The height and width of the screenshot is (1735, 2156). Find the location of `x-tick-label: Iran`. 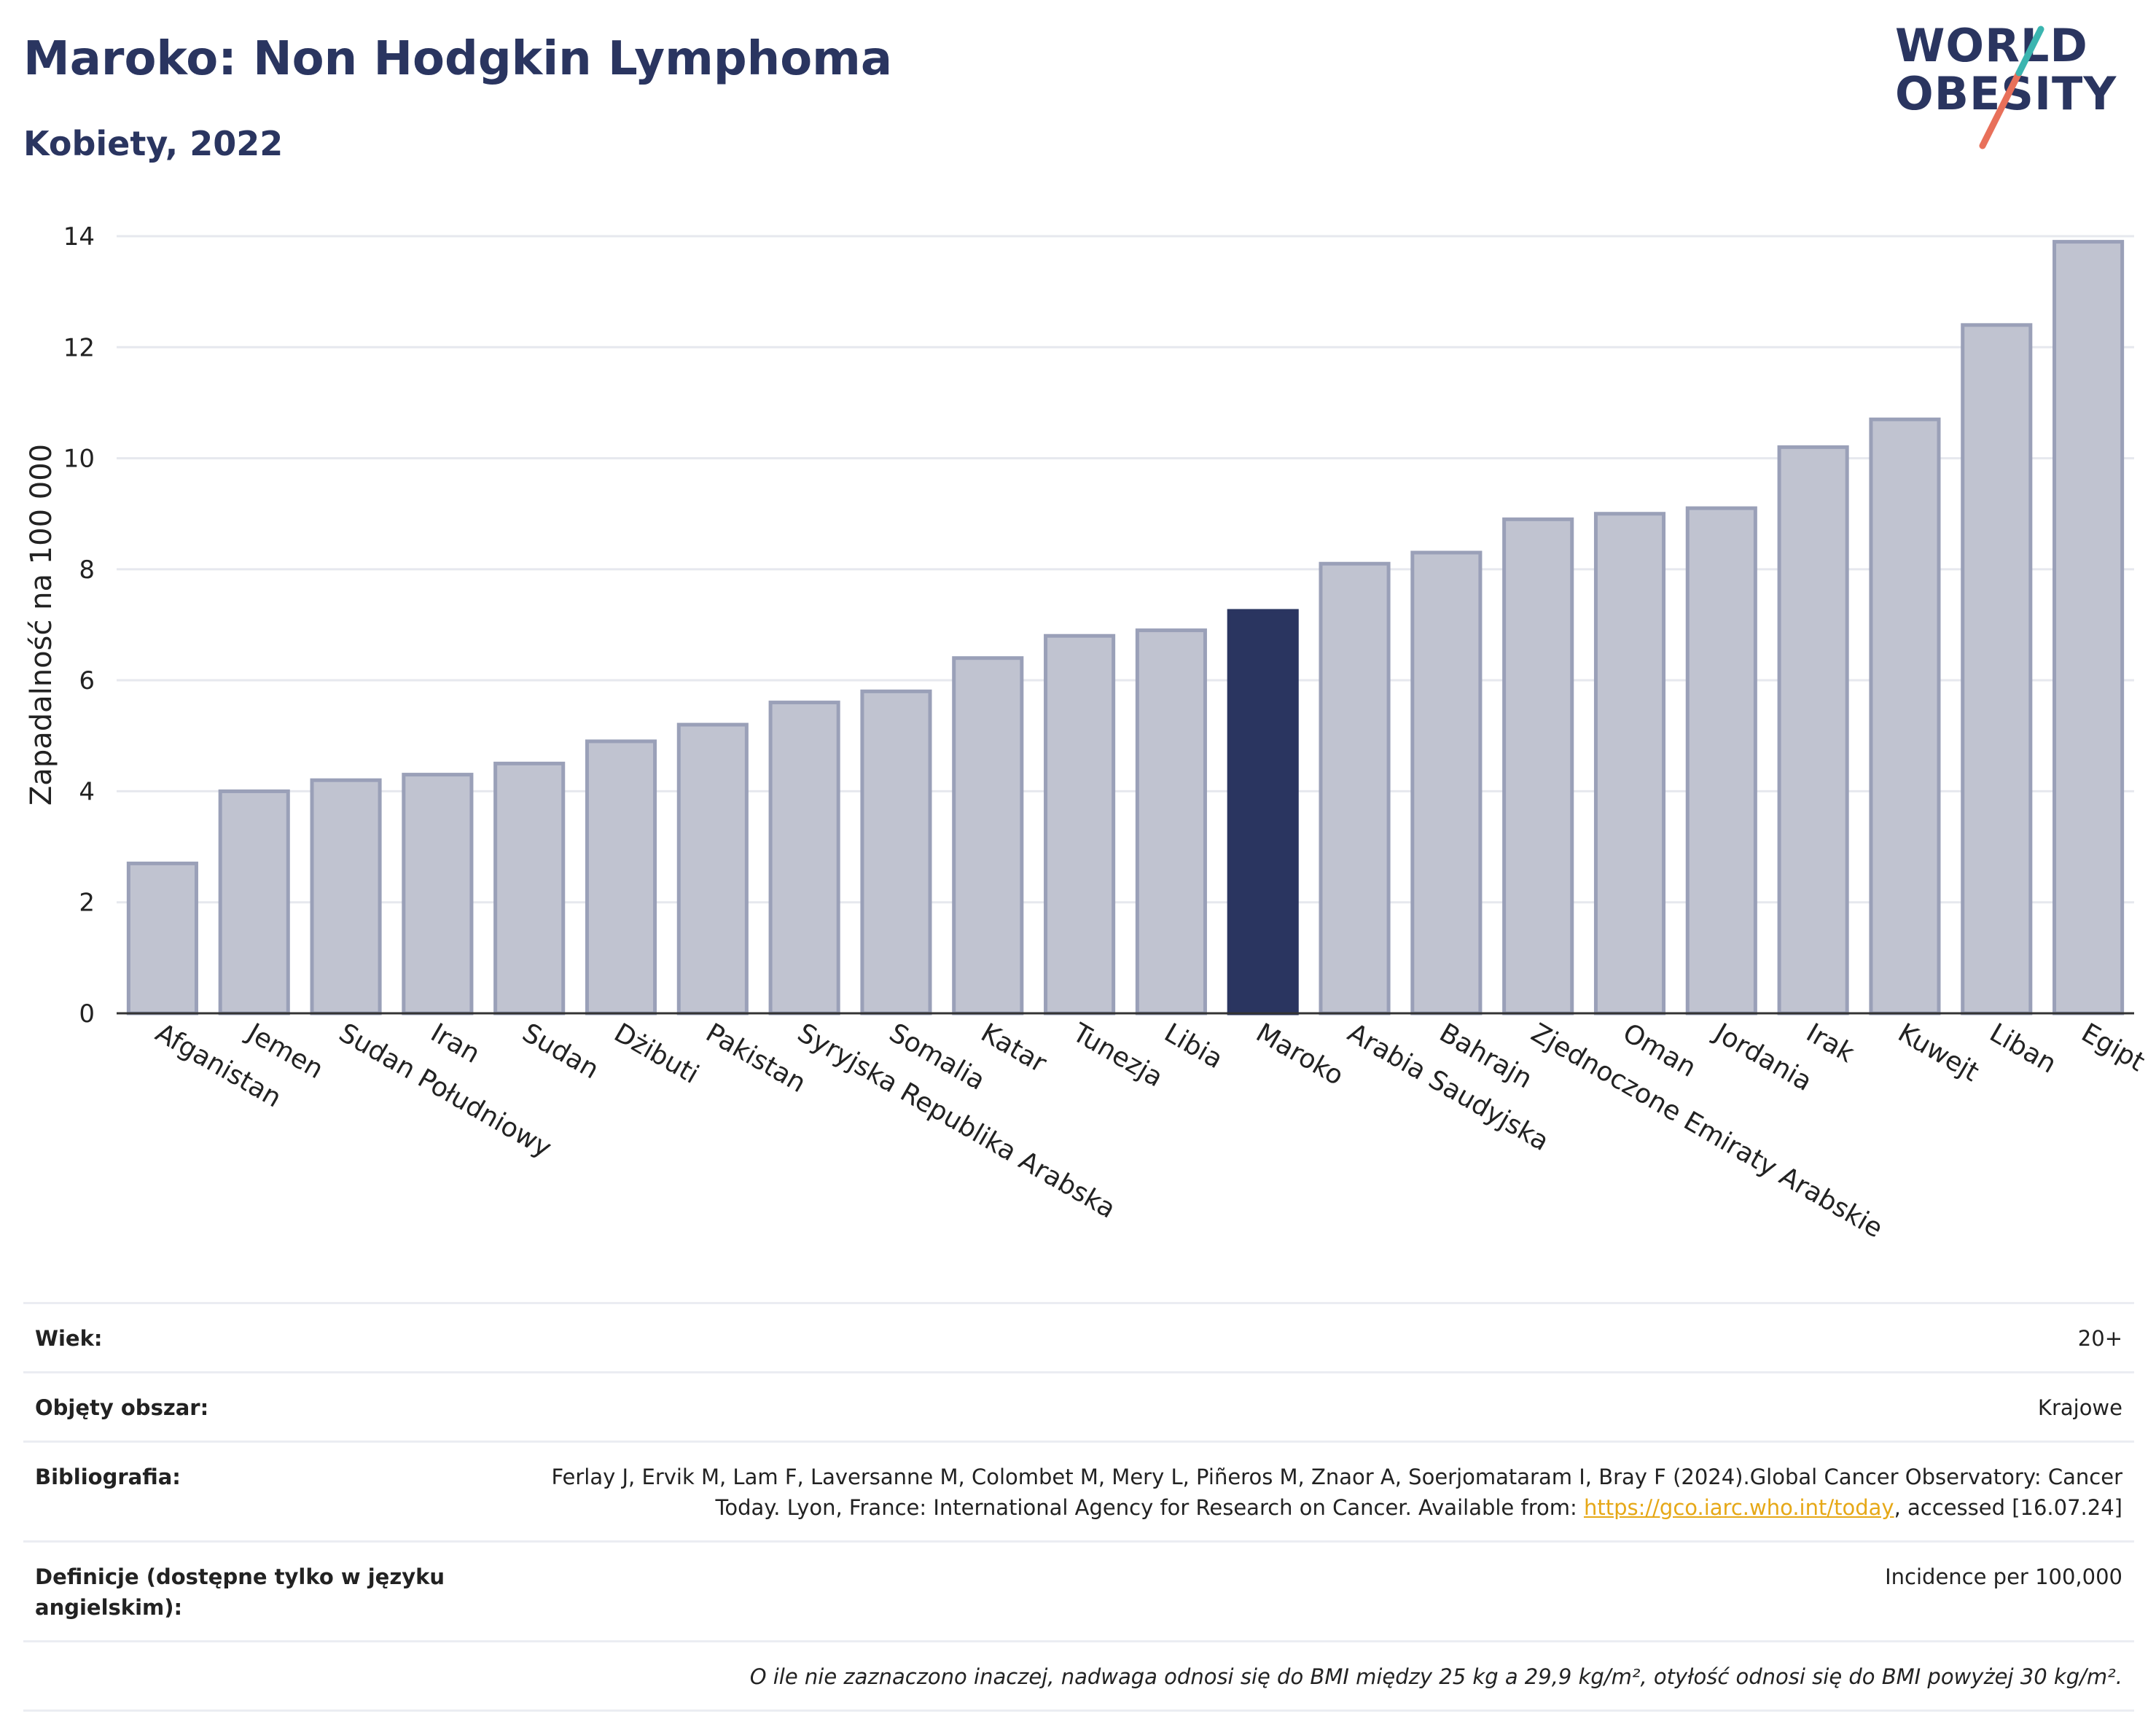

x-tick-label: Iran is located at coordinates (456, 1043).